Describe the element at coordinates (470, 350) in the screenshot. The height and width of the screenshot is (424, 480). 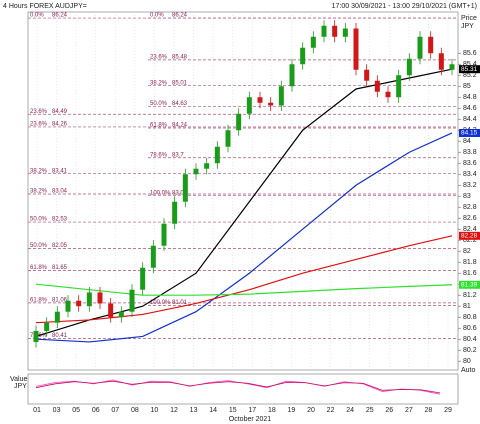
I see `y-tick-label: 80.2` at that location.